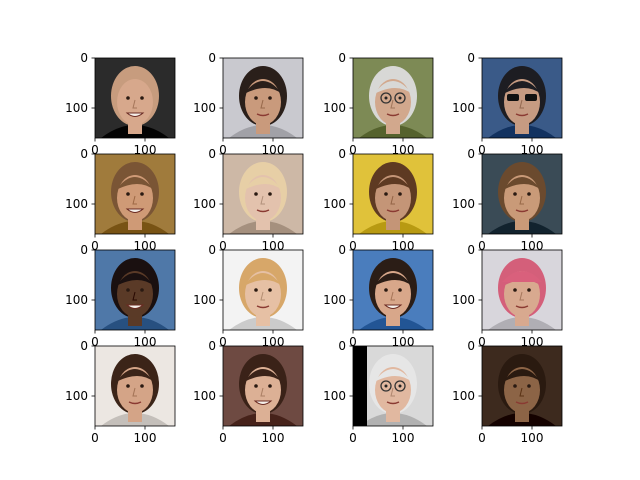 This screenshot has height=480, width=640. I want to click on subplot-1-2: 0 100 0 100, so click(378, 200).